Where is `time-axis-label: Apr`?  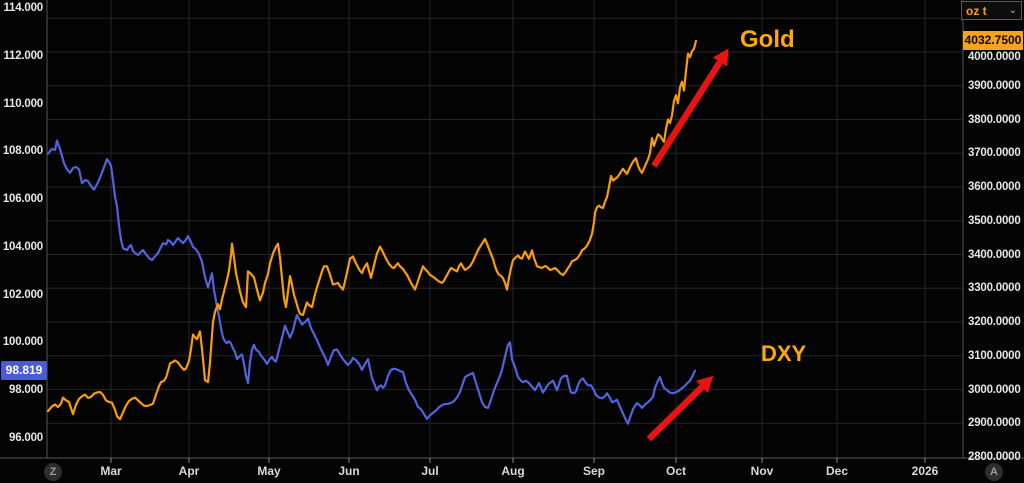 time-axis-label: Apr is located at coordinates (189, 471).